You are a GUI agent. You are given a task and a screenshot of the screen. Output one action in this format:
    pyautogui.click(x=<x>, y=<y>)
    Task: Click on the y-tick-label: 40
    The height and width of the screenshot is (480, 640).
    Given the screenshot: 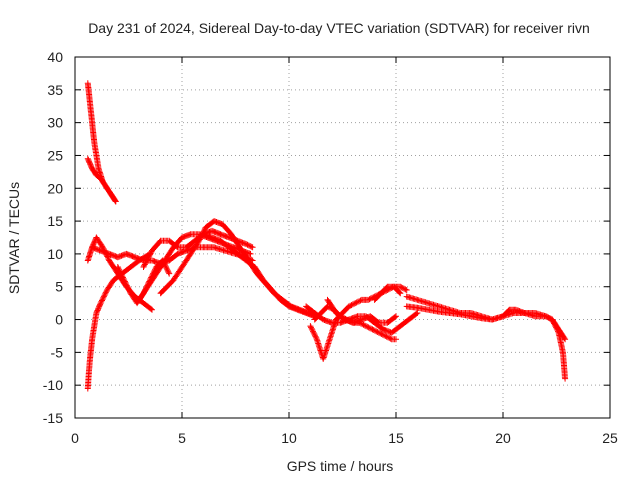 What is the action you would take?
    pyautogui.click(x=55, y=57)
    